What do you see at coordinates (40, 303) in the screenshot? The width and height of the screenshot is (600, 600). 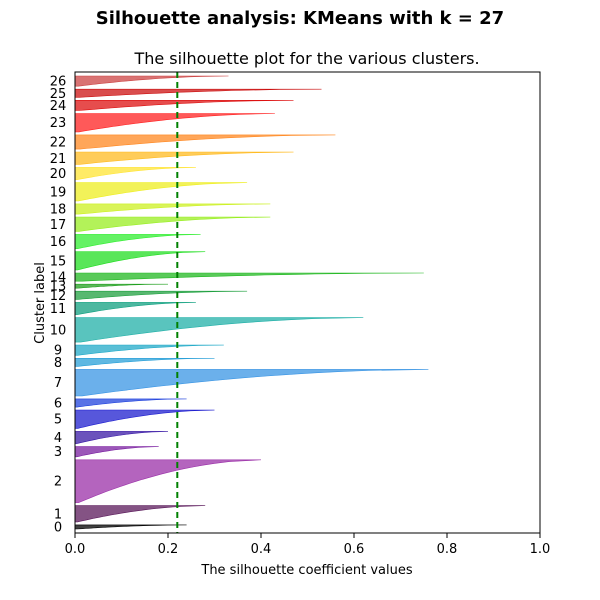 I see `y-axis-label: Cluster label` at bounding box center [40, 303].